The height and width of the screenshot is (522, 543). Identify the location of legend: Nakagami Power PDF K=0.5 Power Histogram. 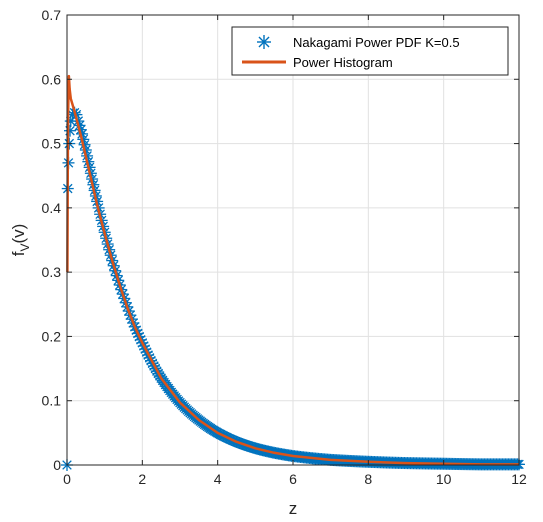
(370, 51).